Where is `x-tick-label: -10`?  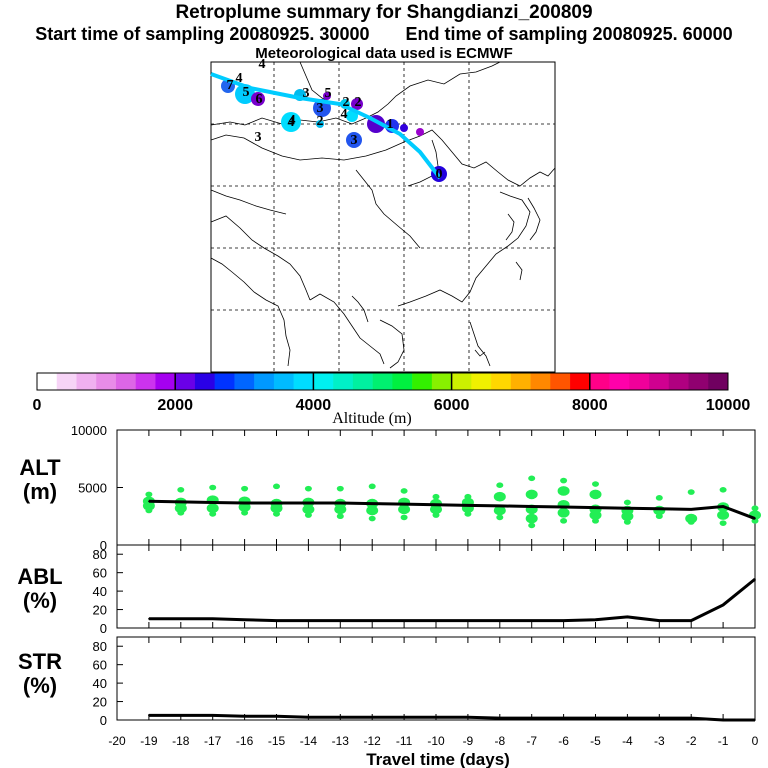
x-tick-label: -10 is located at coordinates (436, 741).